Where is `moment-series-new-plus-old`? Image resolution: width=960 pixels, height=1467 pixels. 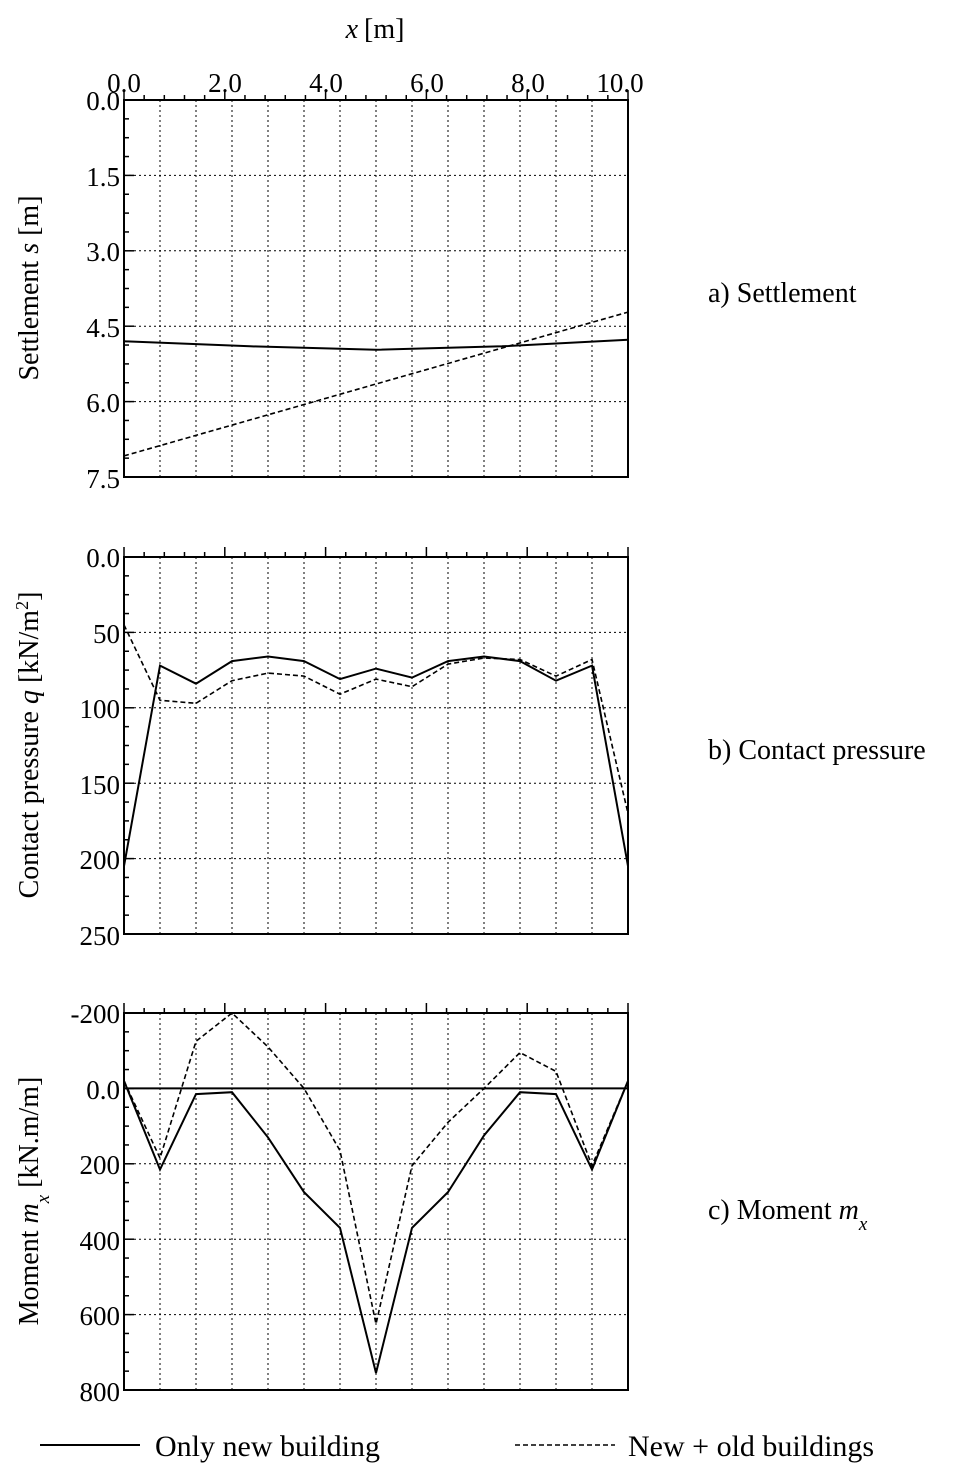 moment-series-new-plus-old is located at coordinates (376, 1168).